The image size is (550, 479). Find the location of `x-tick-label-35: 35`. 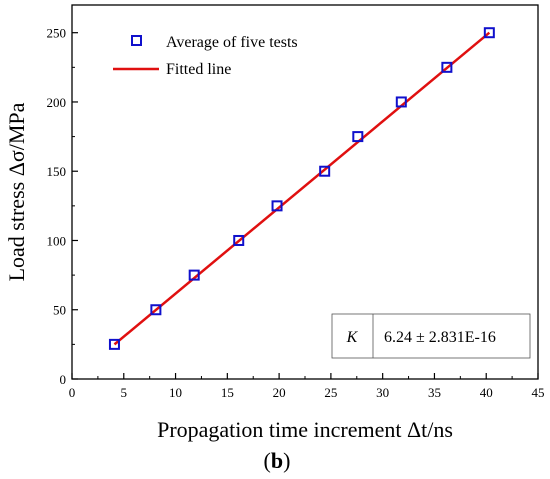

x-tick-label-35: 35 is located at coordinates (434, 392).